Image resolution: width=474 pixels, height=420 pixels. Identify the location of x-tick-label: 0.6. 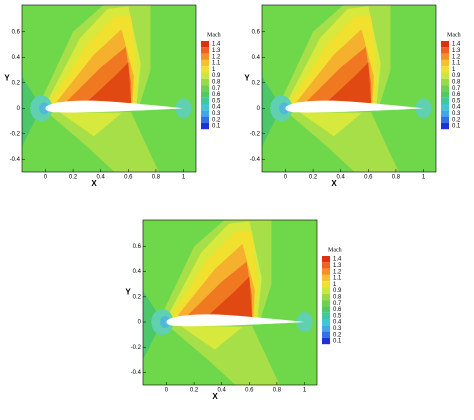
(249, 391).